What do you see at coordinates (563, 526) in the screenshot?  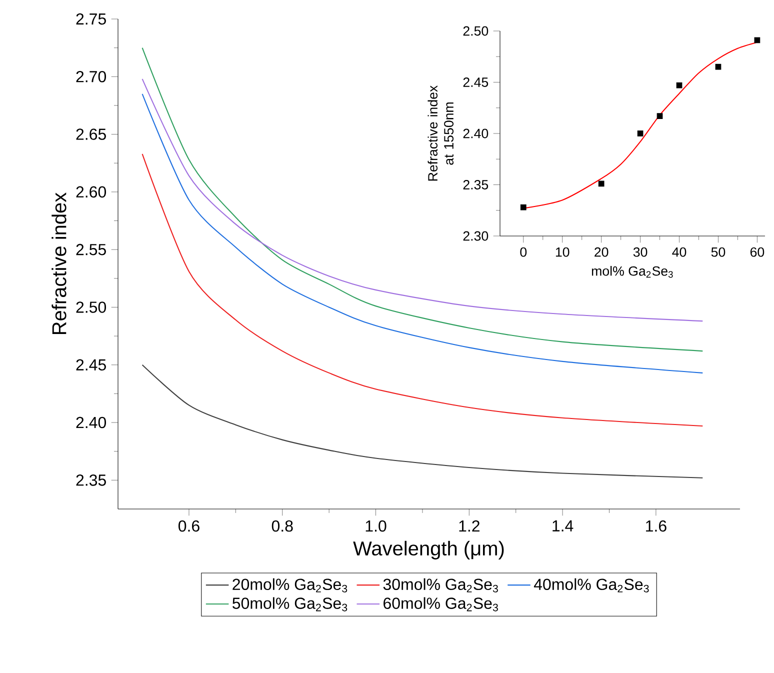 I see `x-tick-label: 1.4` at bounding box center [563, 526].